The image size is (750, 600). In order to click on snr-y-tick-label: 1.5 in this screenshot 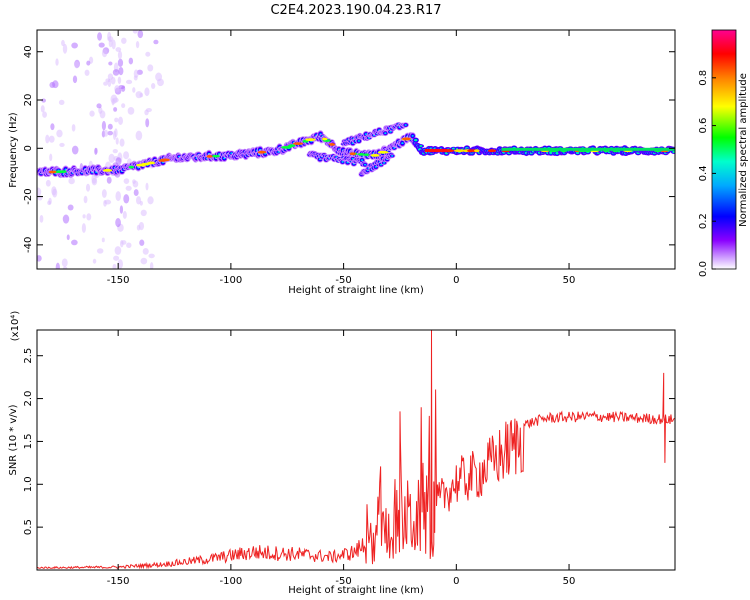, I will do `click(28, 441)`.